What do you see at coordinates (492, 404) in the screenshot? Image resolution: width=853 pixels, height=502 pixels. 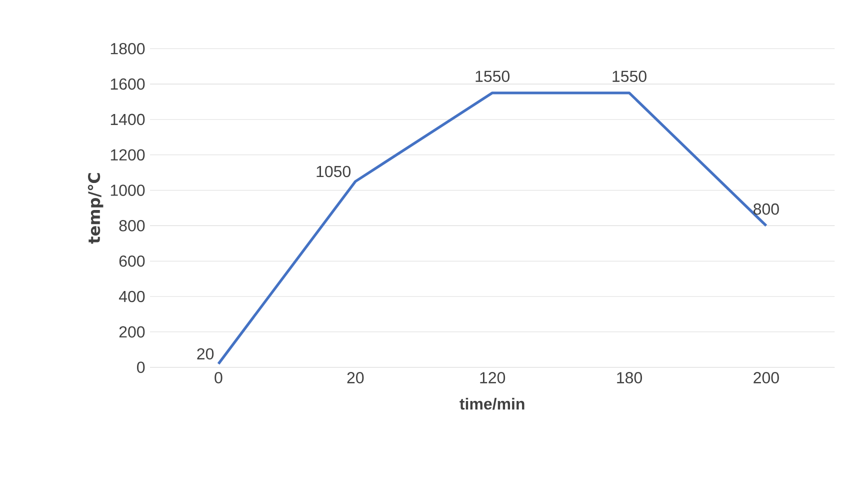 I see `x-axis-title: time/min` at bounding box center [492, 404].